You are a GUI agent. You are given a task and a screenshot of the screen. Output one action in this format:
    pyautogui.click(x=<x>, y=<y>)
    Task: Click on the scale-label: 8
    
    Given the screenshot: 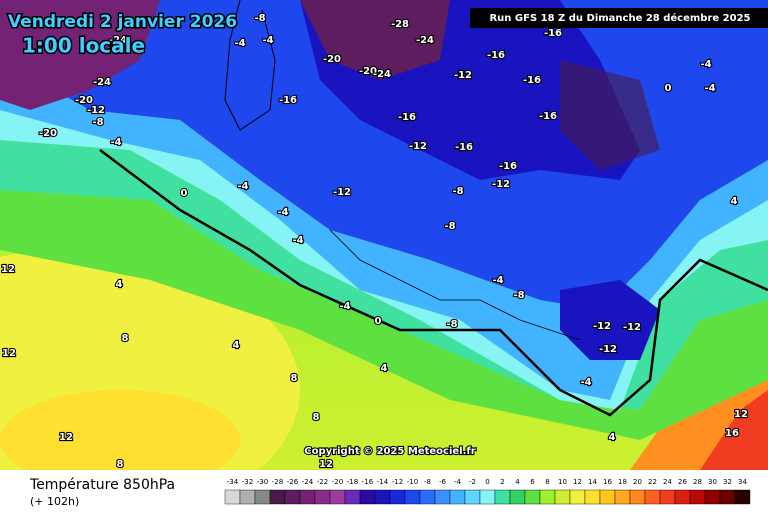 What is the action you would take?
    pyautogui.click(x=547, y=482)
    